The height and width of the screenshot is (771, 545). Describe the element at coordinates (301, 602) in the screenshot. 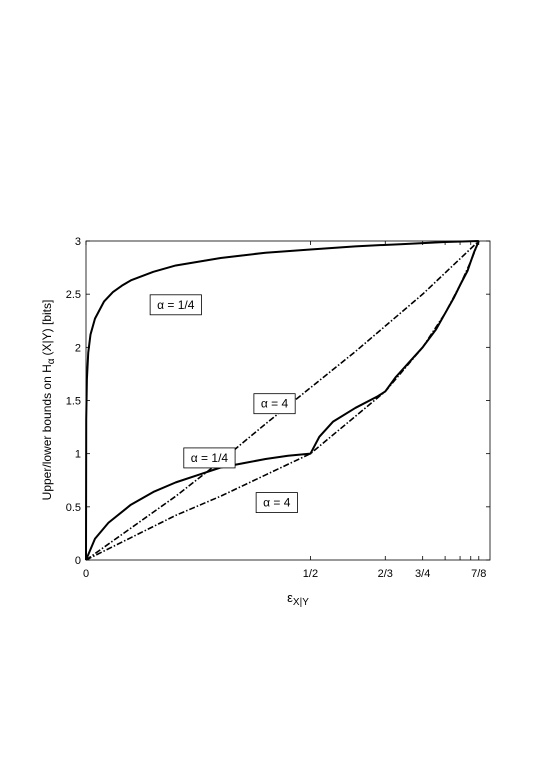

I see `x-axis-label-sub: X|Y` at that location.